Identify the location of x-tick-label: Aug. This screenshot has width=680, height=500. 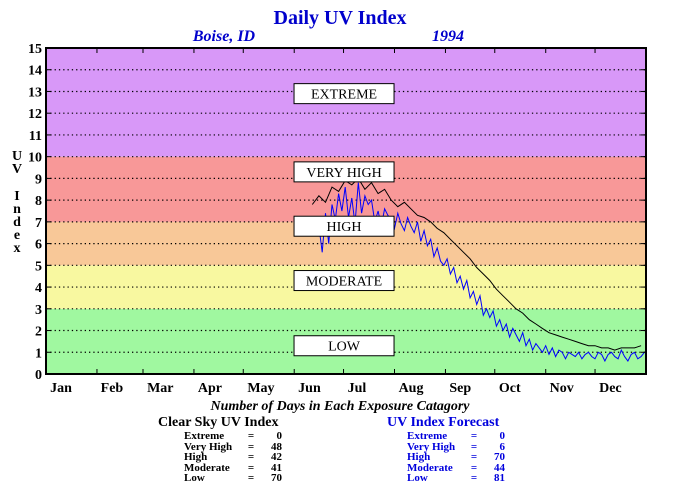
(411, 388).